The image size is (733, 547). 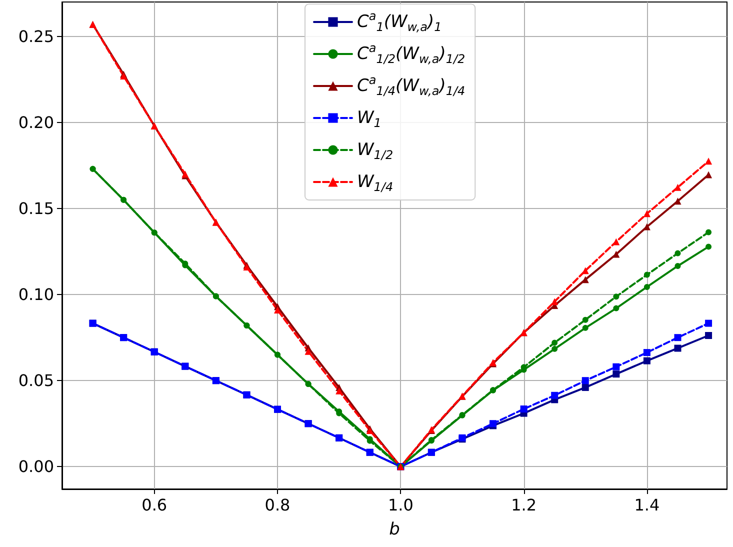 What do you see at coordinates (36, 294) in the screenshot?
I see `y-tick-label: 0.10` at bounding box center [36, 294].